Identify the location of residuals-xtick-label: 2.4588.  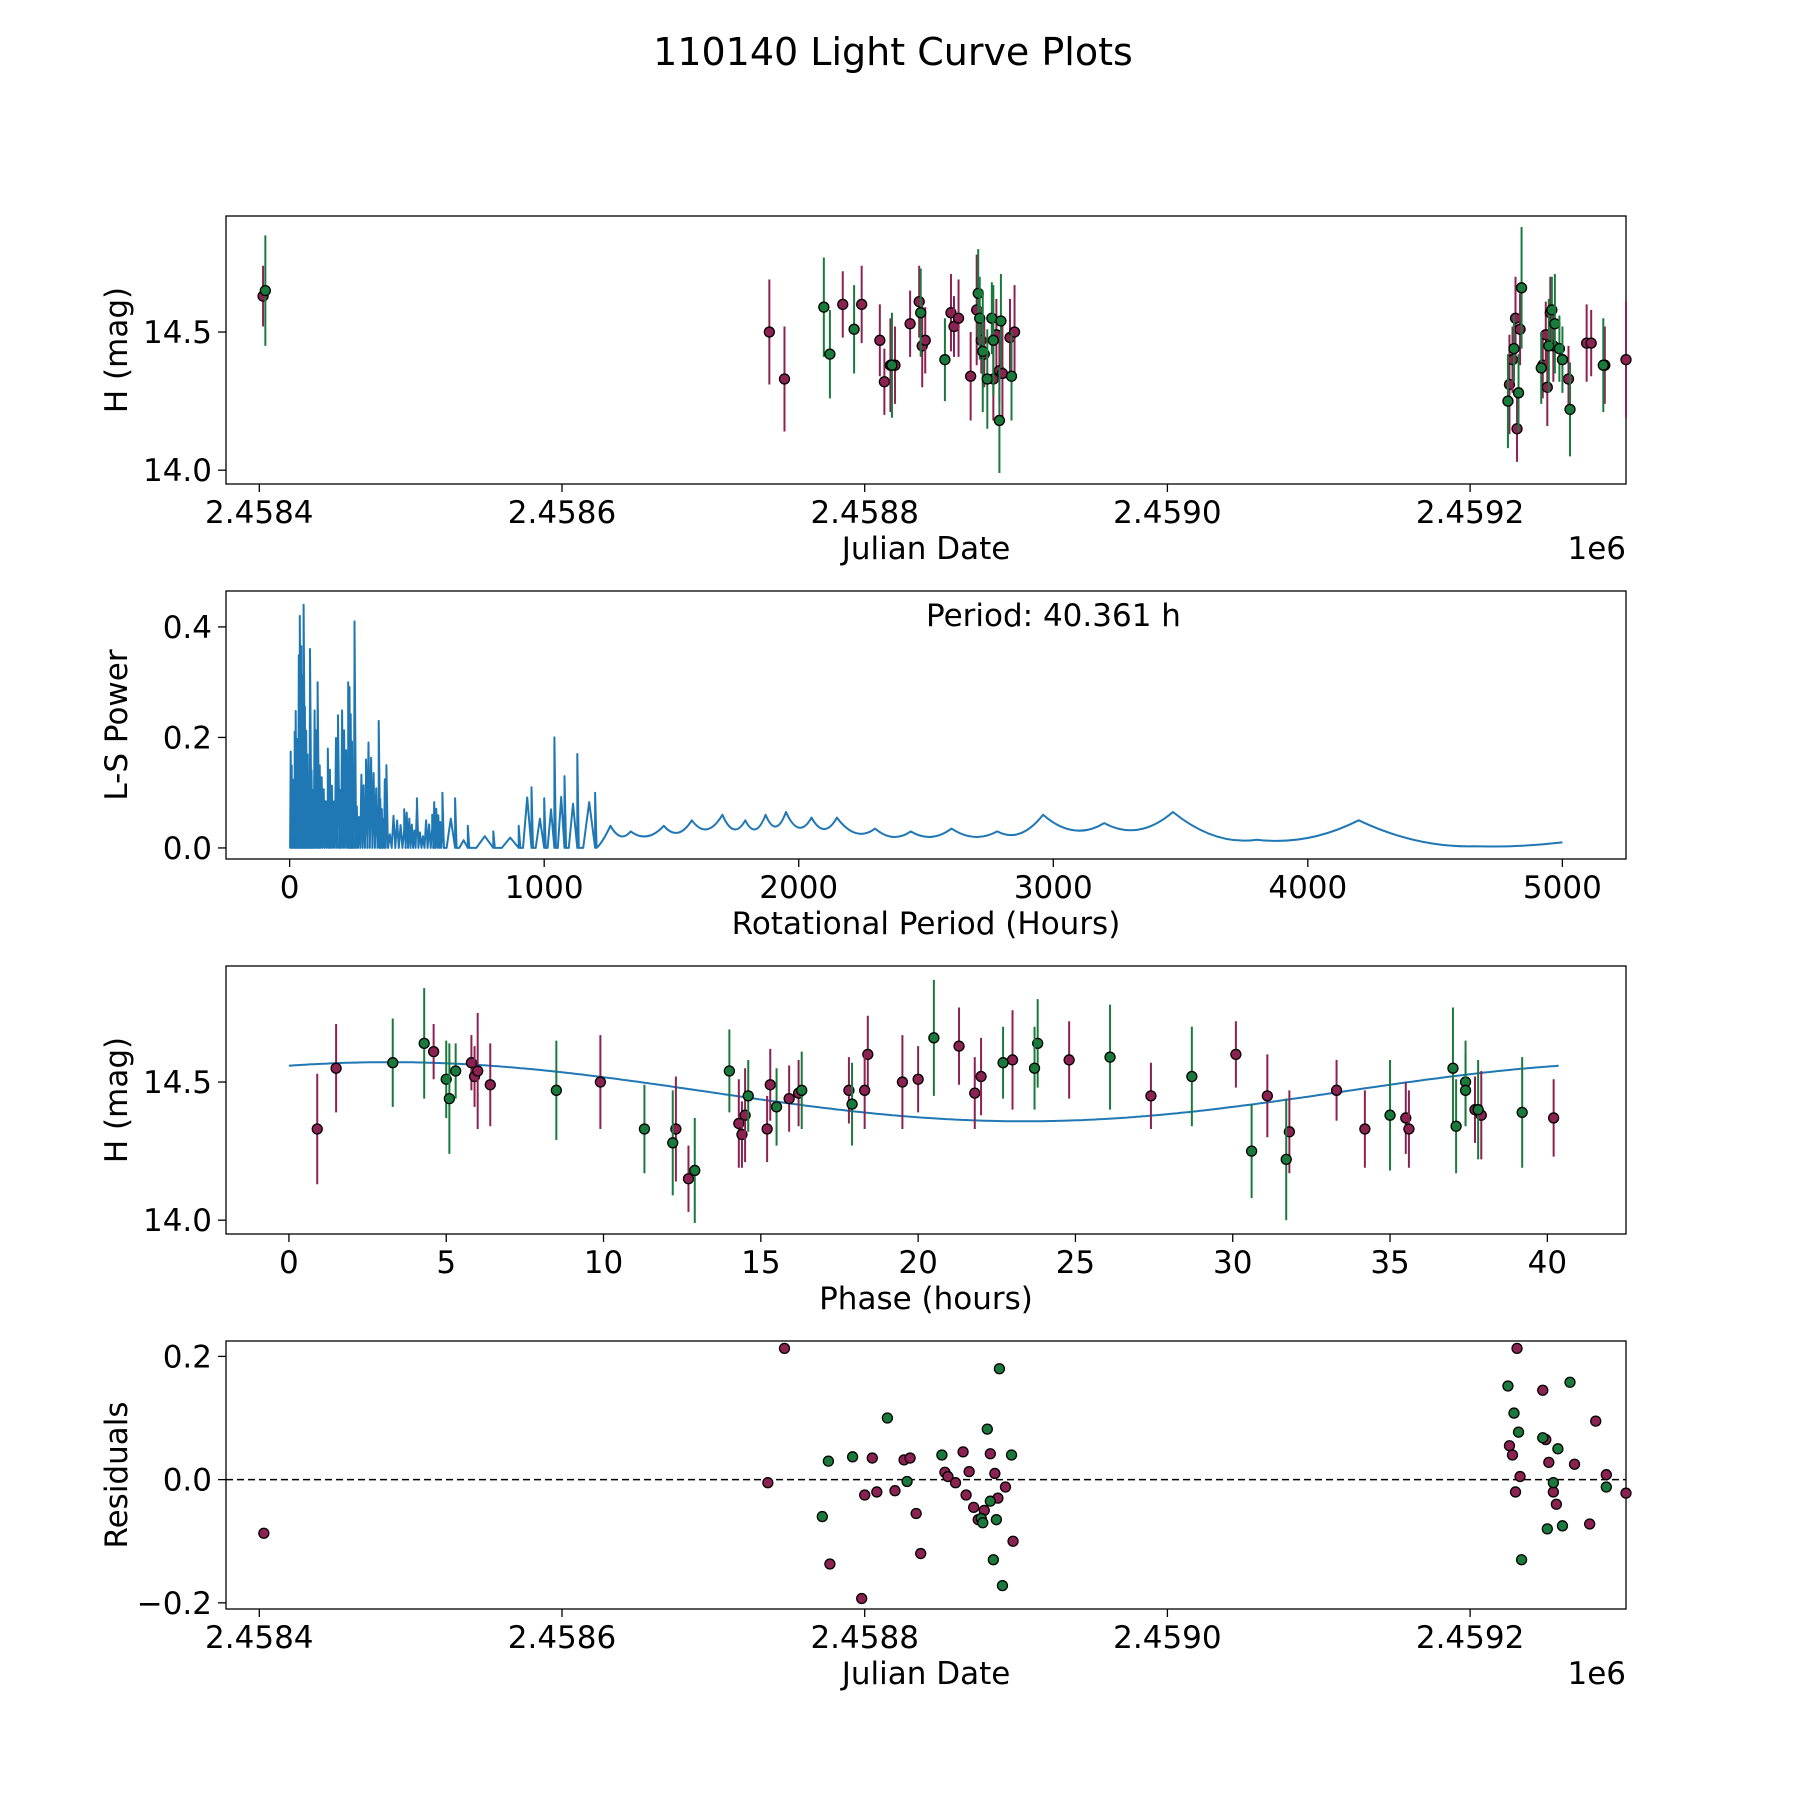
(864, 1638).